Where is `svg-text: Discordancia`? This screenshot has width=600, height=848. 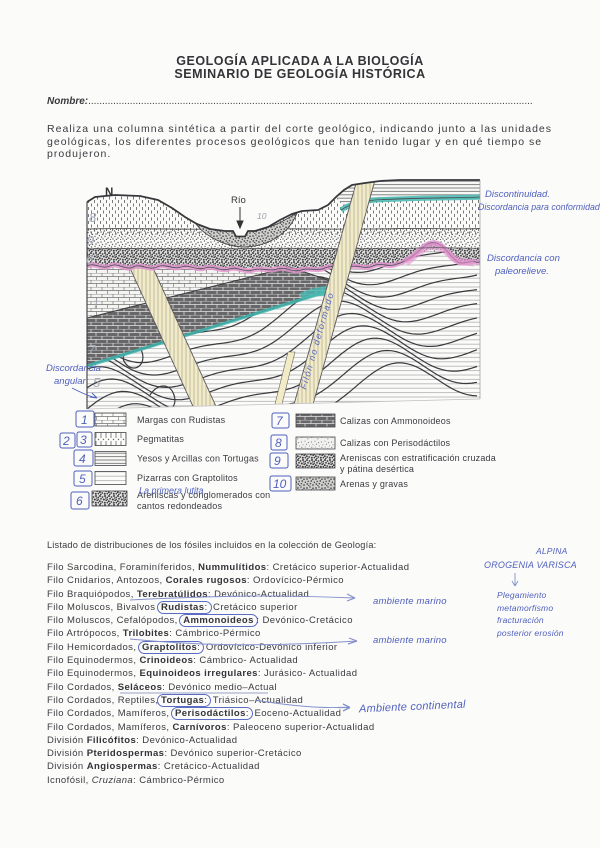 svg-text: Discordancia is located at coordinates (73, 368).